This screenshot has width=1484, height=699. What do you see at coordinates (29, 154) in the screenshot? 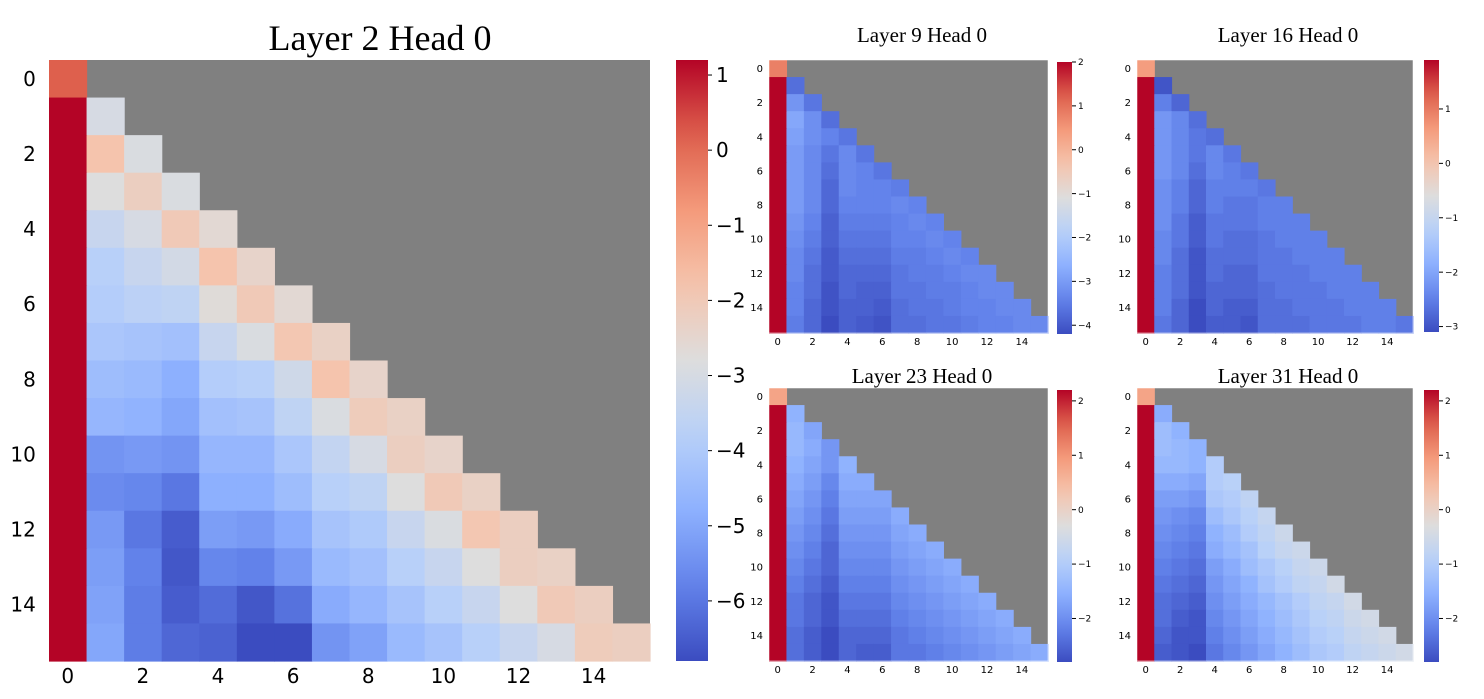
I see `y-tick-label: 2` at bounding box center [29, 154].